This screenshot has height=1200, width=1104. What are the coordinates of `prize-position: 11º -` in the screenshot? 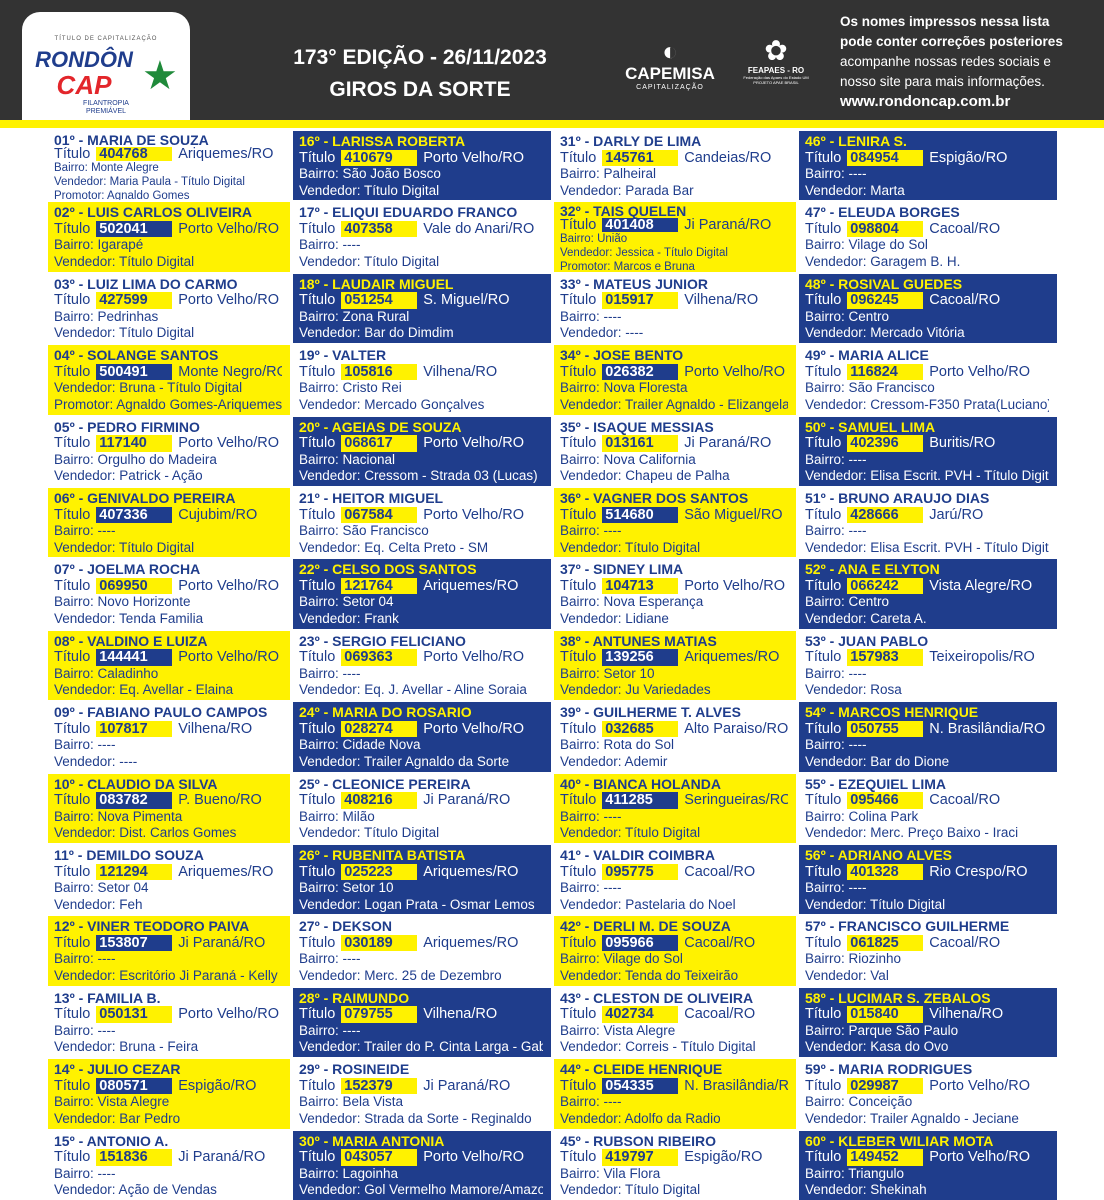 It's located at (68, 855).